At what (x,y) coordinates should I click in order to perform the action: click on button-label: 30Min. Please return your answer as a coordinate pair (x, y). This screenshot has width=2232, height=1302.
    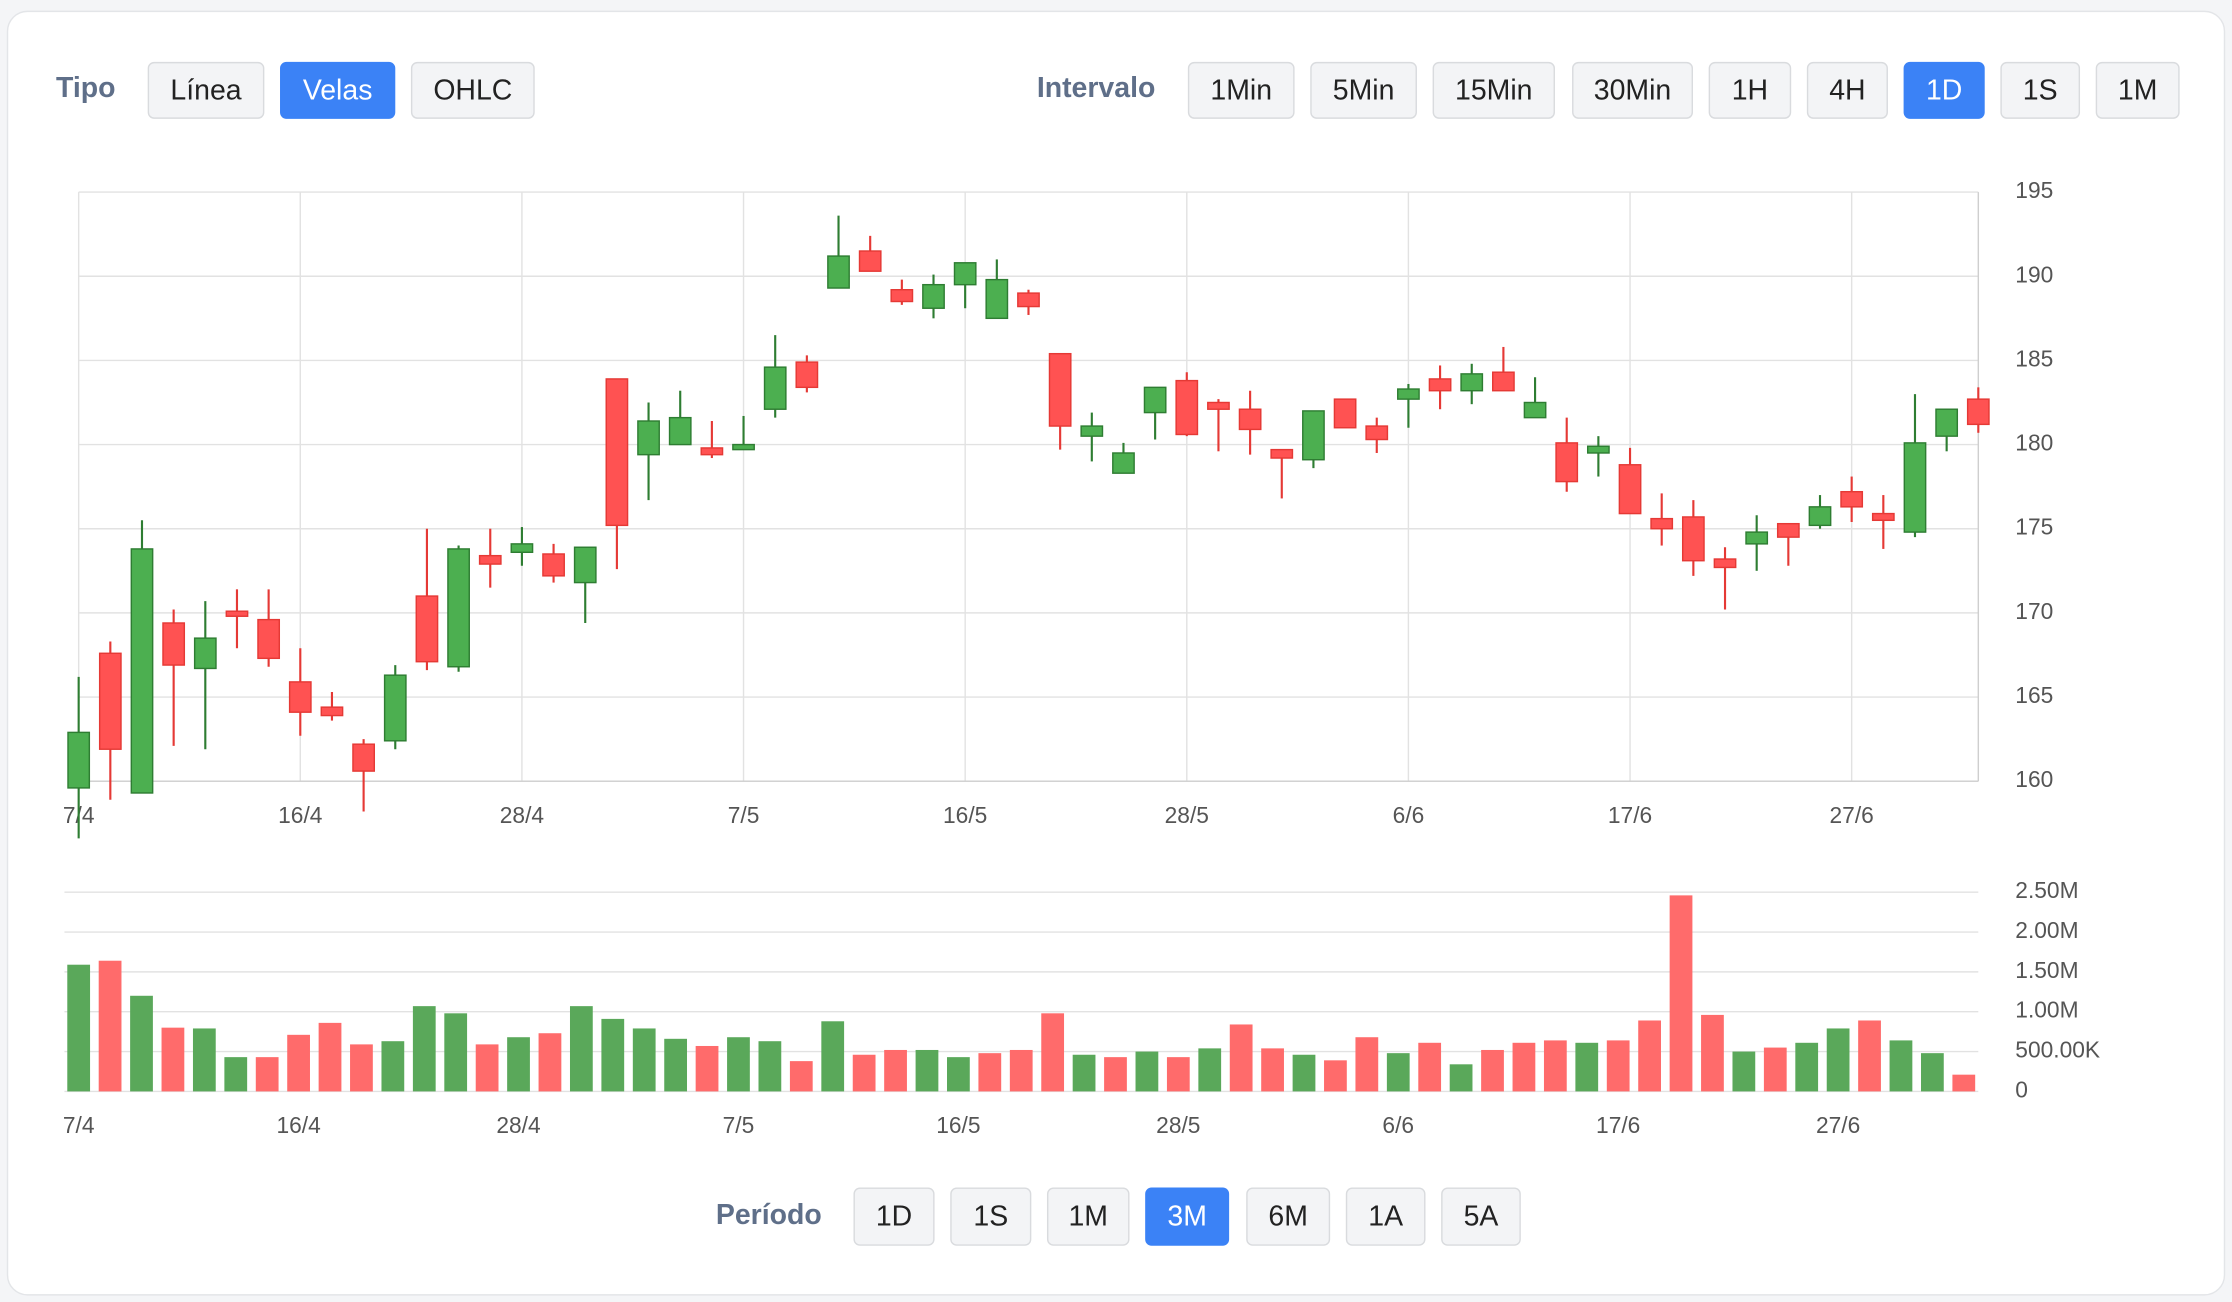
    Looking at the image, I should click on (1632, 90).